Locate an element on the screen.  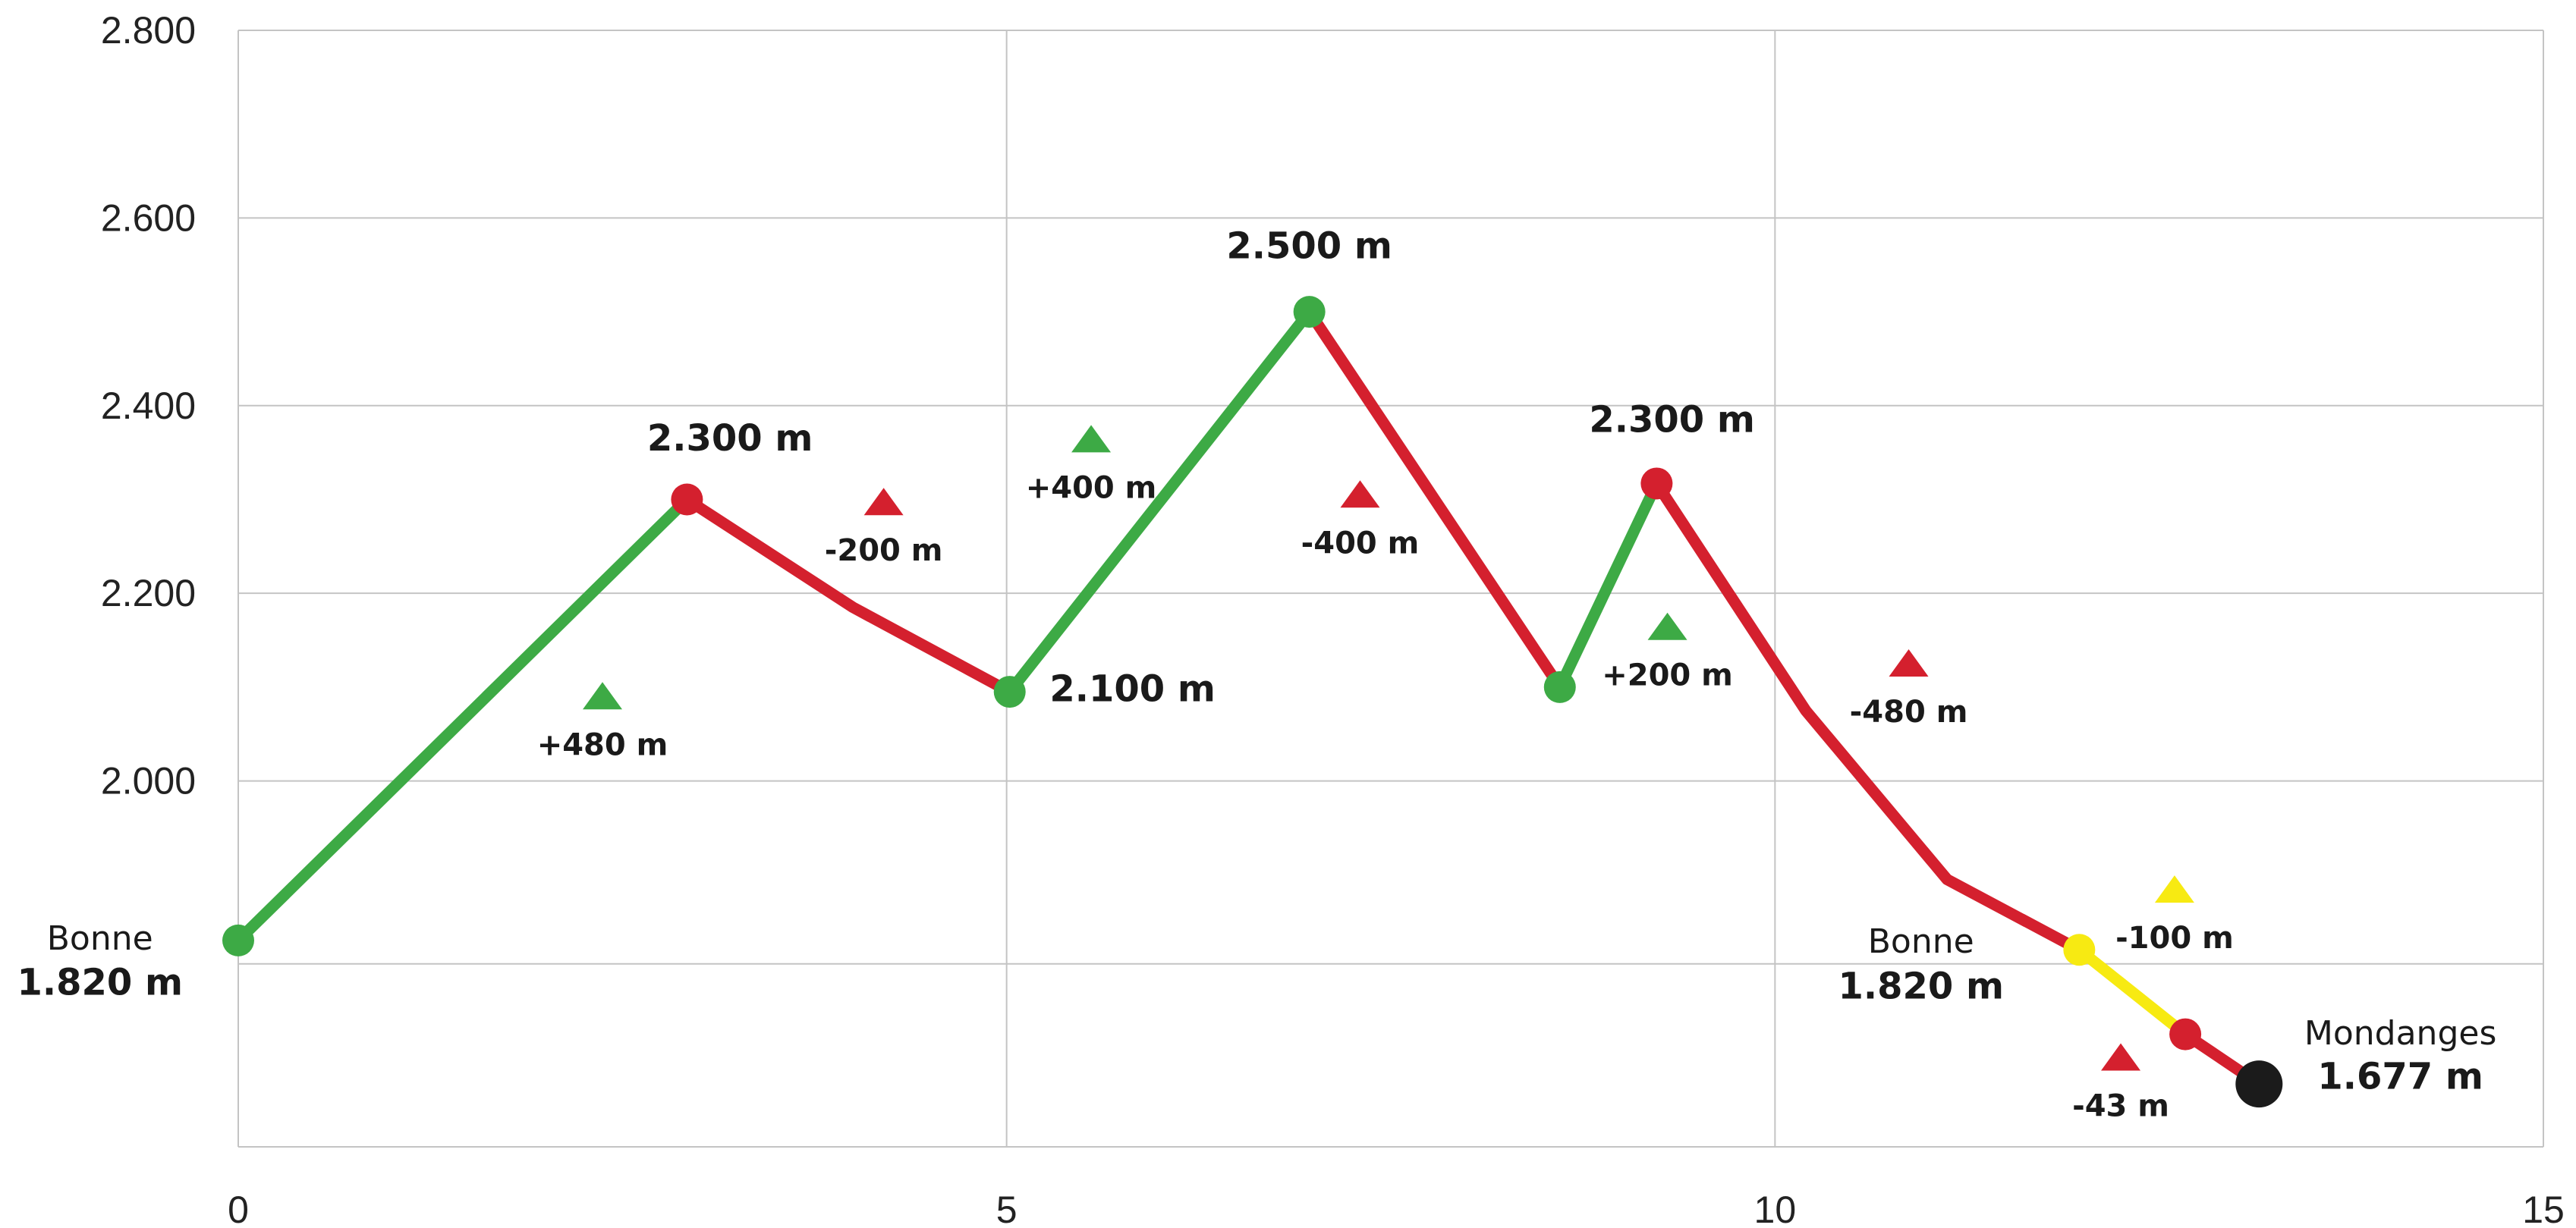
x-tick-label: 10 is located at coordinates (1775, 1209).